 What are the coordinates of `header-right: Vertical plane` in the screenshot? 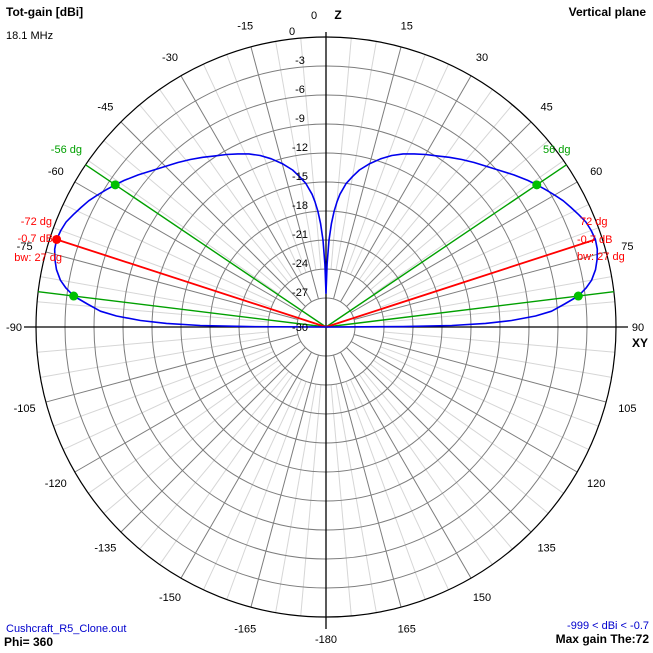 It's located at (607, 12).